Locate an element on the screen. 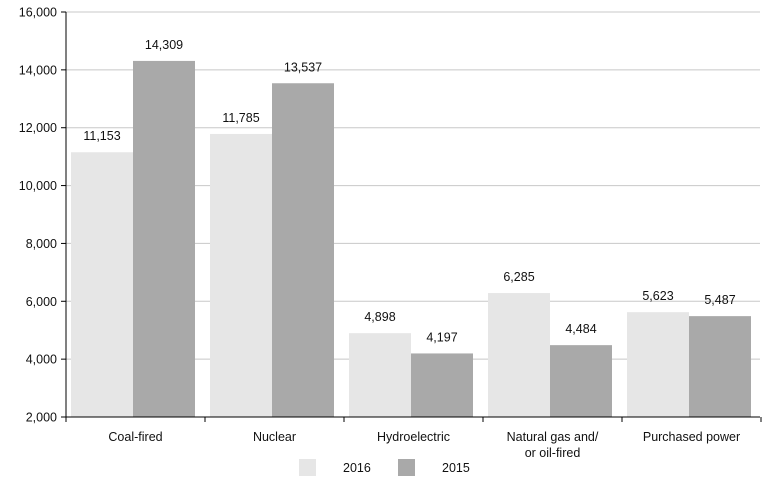  y-tick-label: 2,000 is located at coordinates (41, 418).